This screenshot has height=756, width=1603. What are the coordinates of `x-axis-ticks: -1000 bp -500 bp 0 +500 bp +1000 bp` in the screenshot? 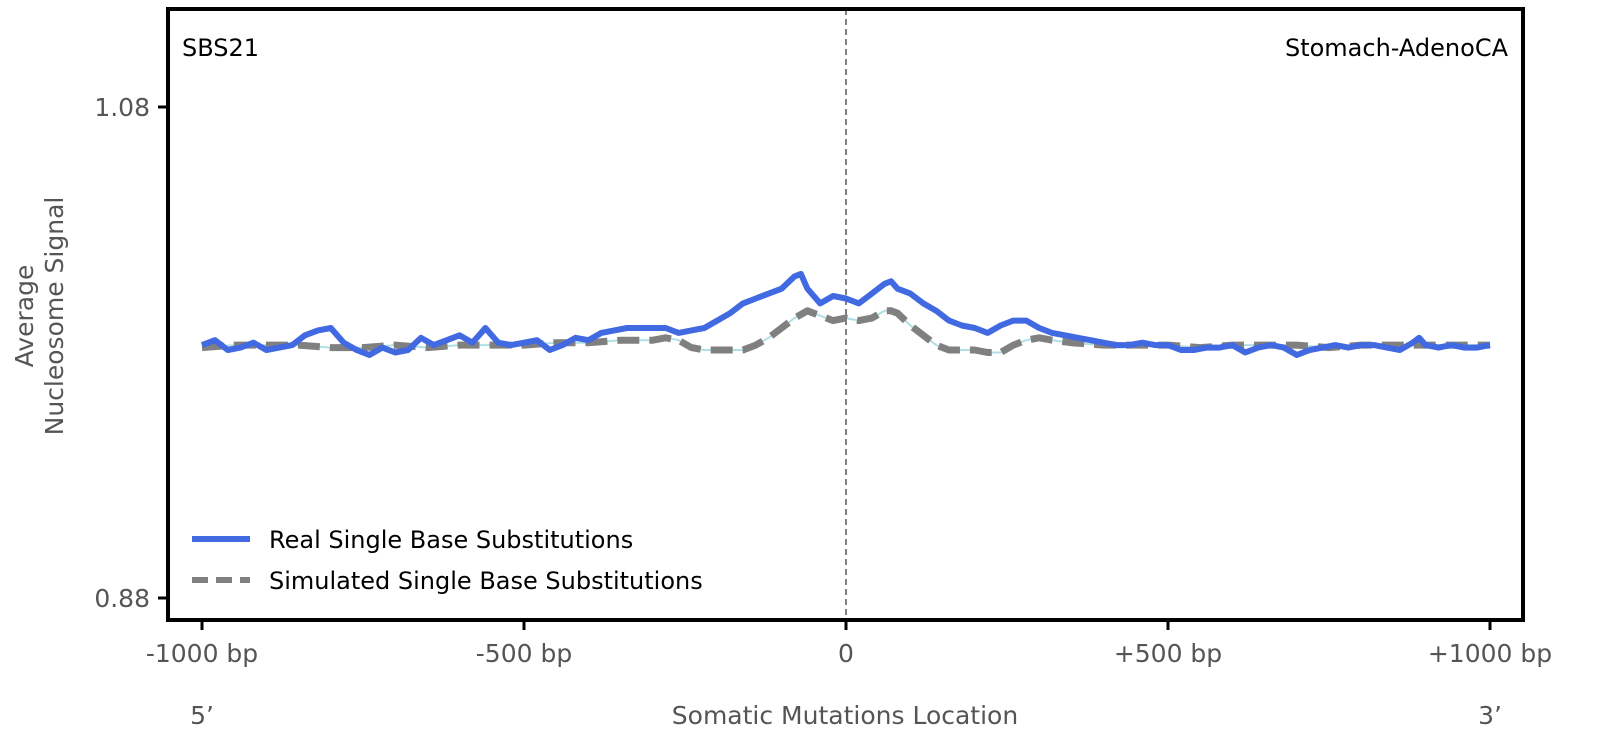 It's located at (849, 644).